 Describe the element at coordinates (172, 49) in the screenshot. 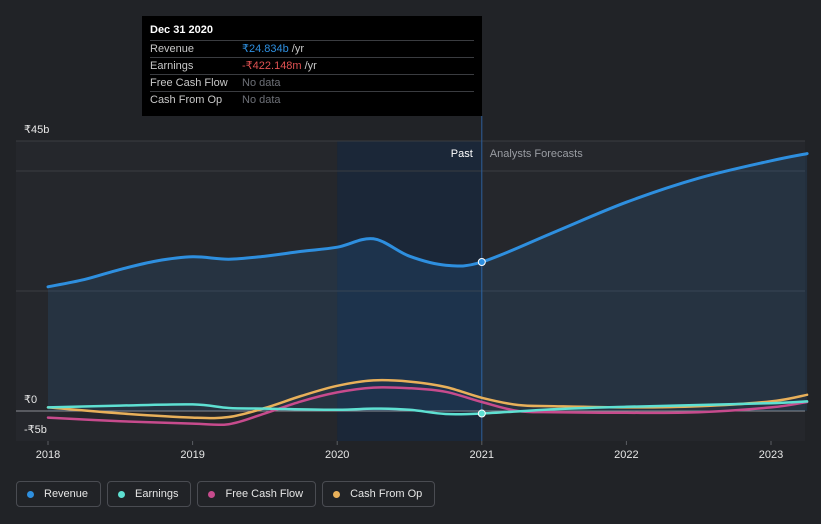

I see `tooltip-label: Revenue` at that location.